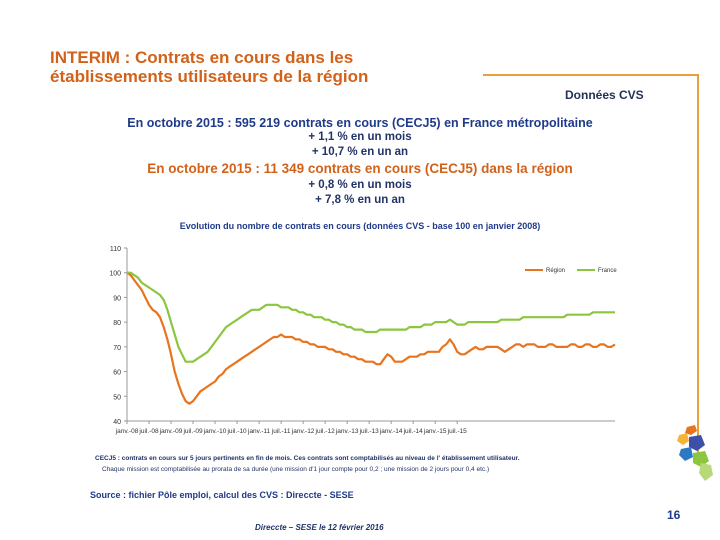 This screenshot has height=540, width=720. What do you see at coordinates (281, 431) in the screenshot?
I see `x-tick-label: juil.-11` at bounding box center [281, 431].